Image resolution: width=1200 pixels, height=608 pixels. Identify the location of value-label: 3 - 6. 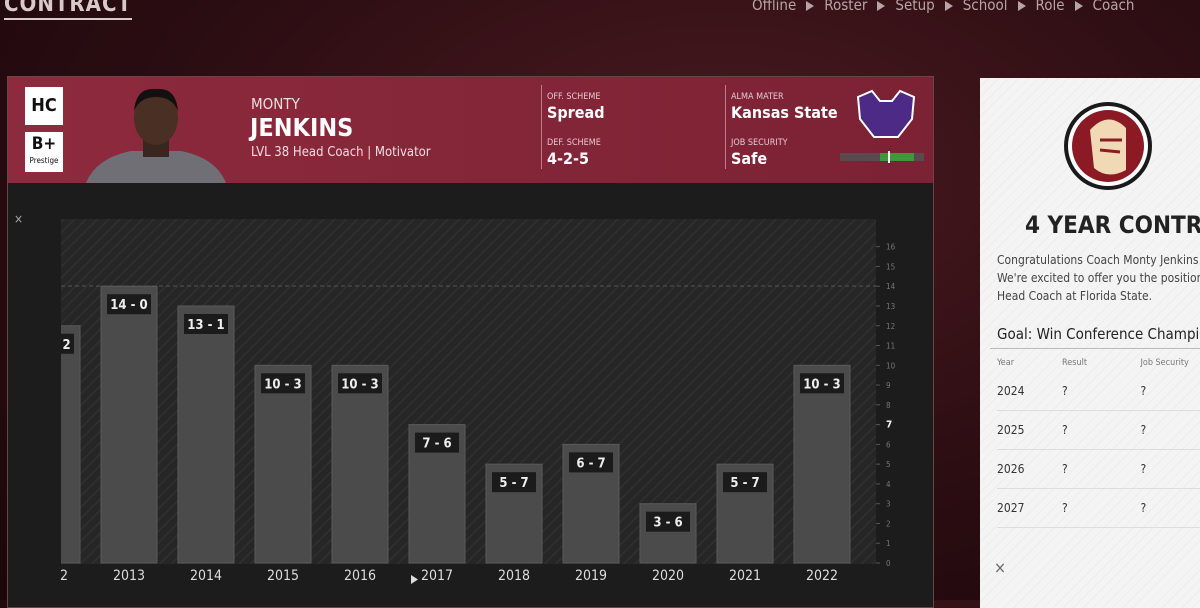
(667, 523).